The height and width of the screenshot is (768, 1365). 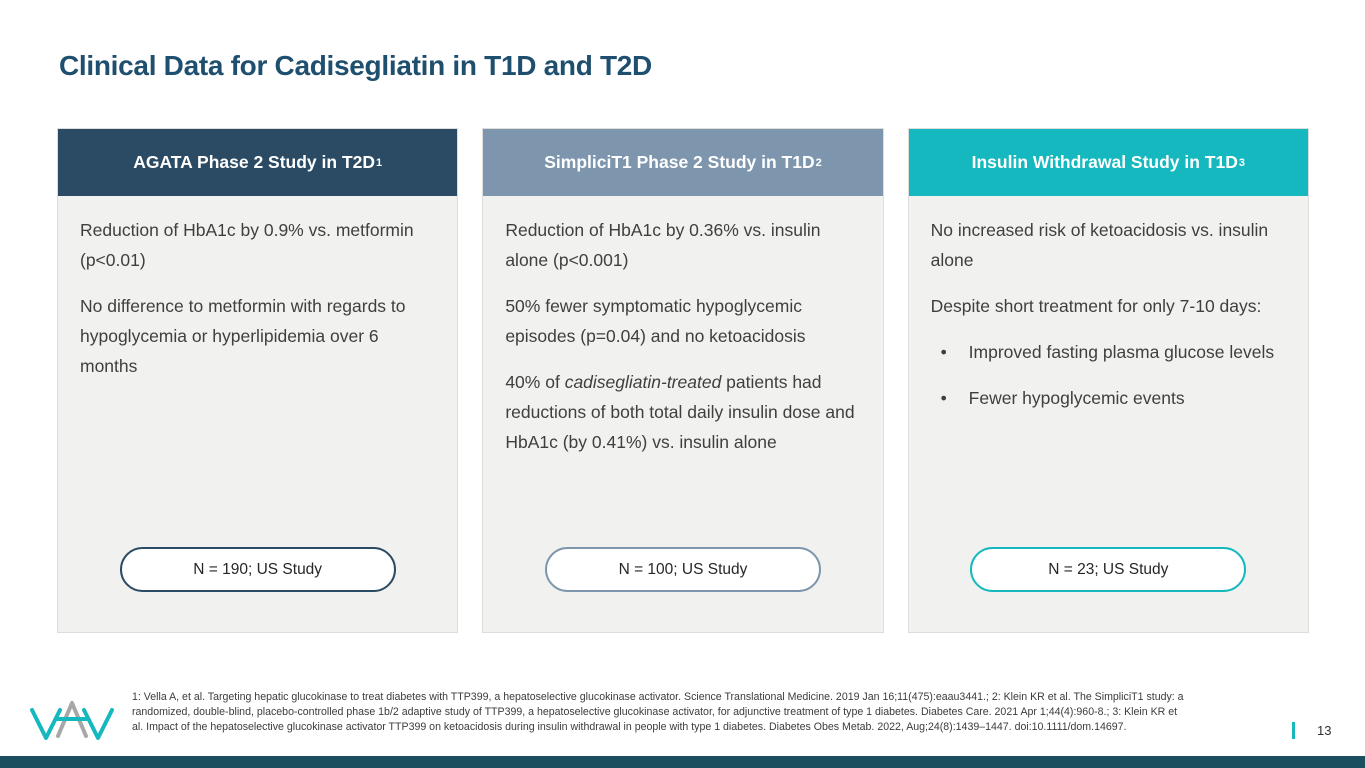 I want to click on page-number: 13, so click(x=1324, y=730).